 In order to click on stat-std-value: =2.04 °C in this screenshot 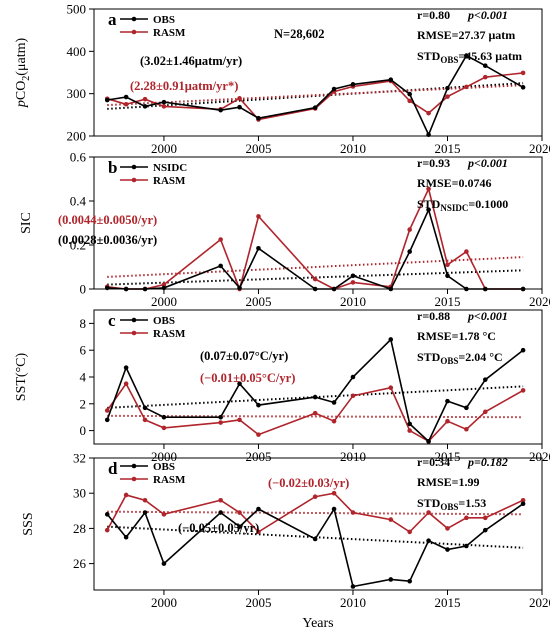, I will do `click(480, 357)`.